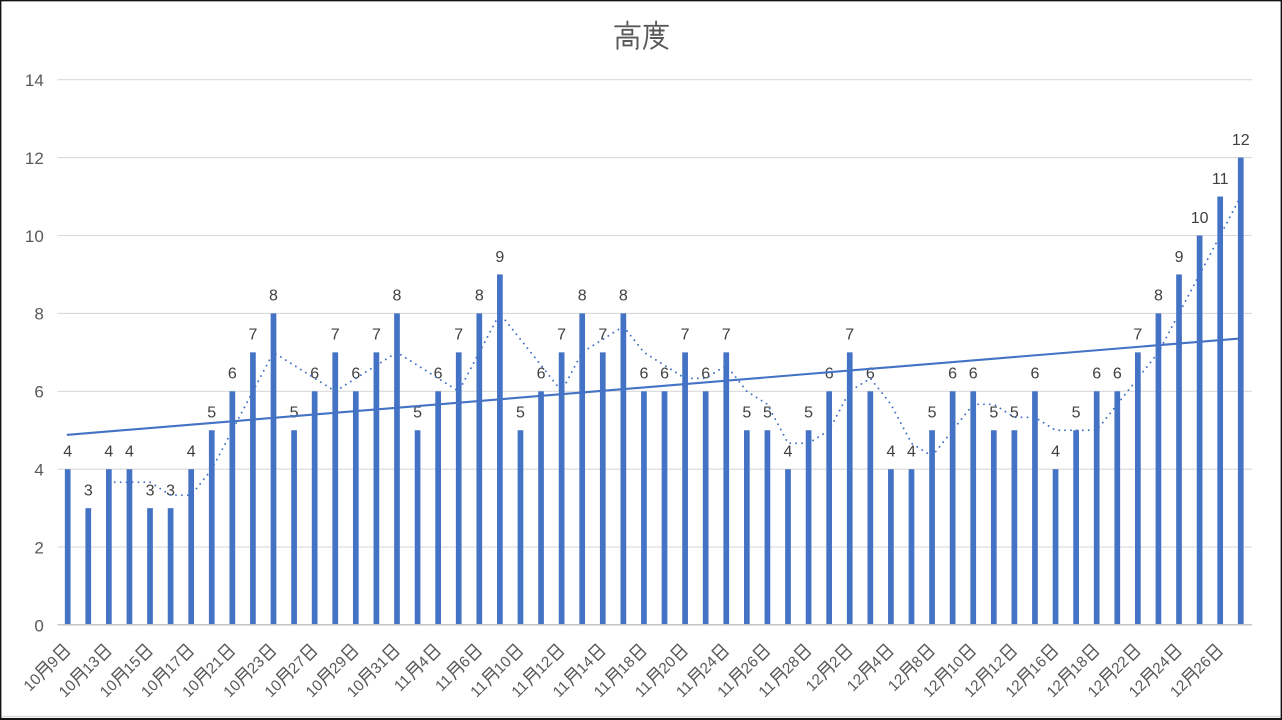  What do you see at coordinates (38, 625) in the screenshot?
I see `svg-text: 0` at bounding box center [38, 625].